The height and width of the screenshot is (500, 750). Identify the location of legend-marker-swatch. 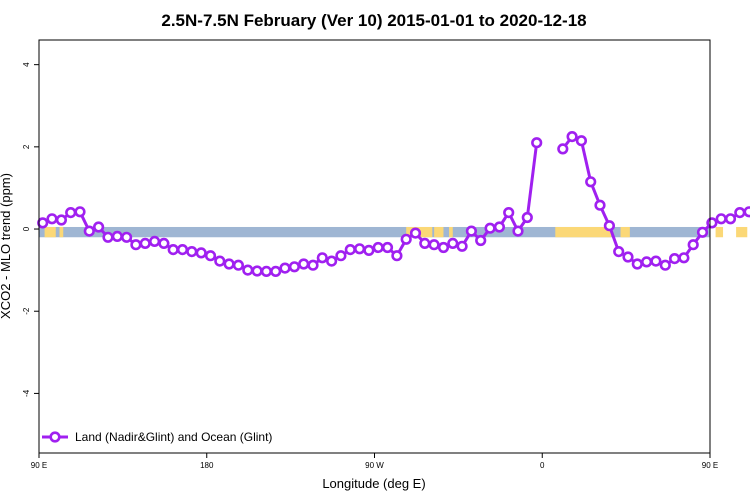
(55, 437).